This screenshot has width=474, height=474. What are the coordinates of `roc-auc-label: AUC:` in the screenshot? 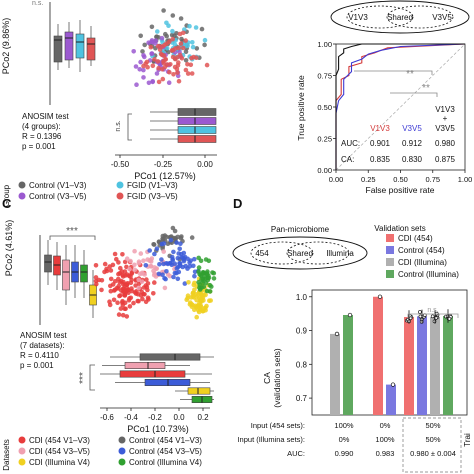 It's located at (350, 143).